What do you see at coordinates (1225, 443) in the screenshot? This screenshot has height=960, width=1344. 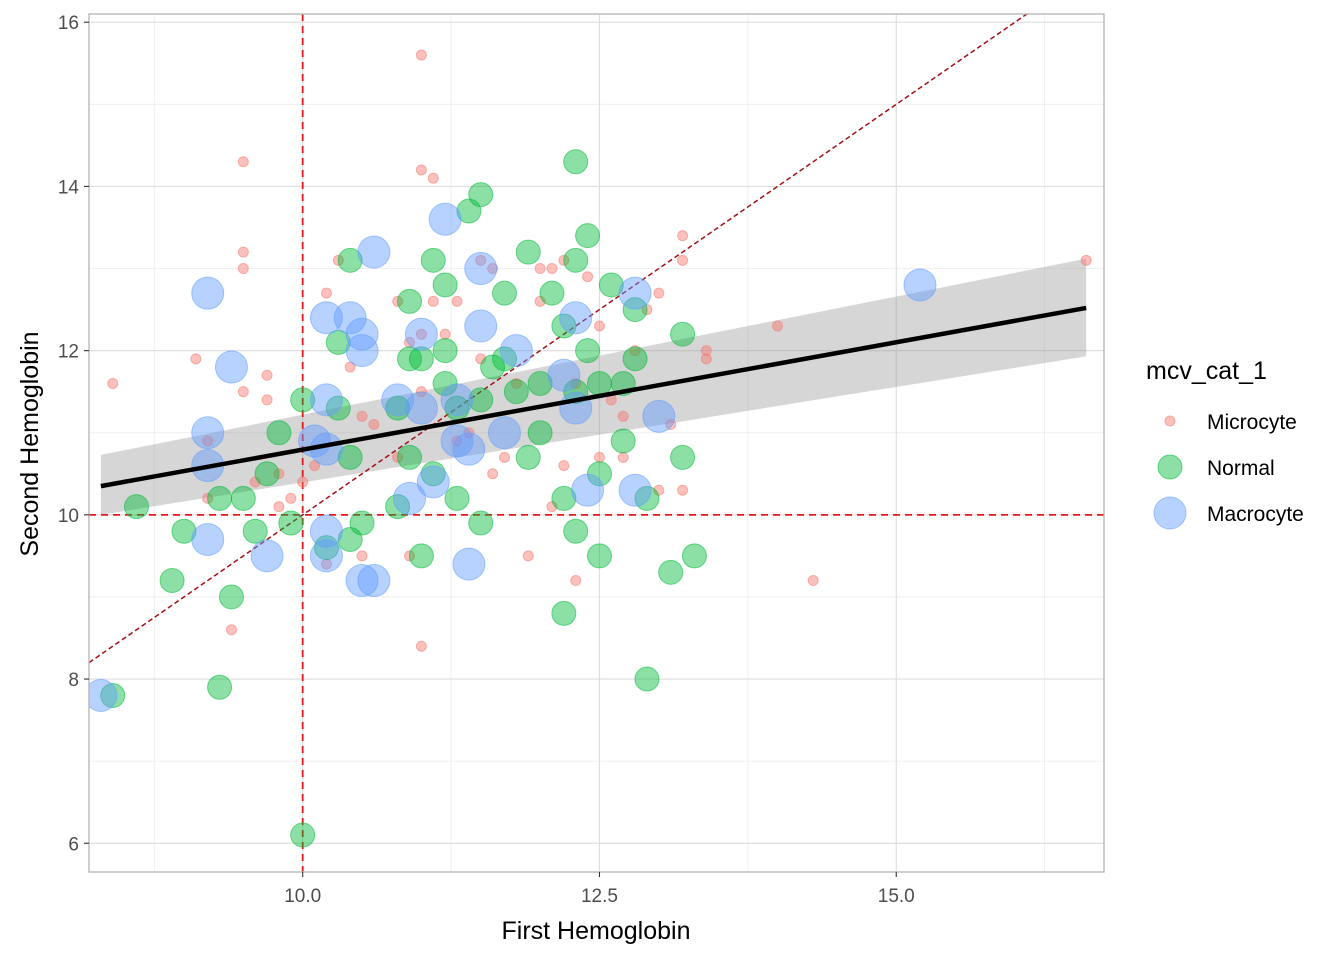 I see `legend: mcv_cat_1 Microcyte Normal Macrocyte` at bounding box center [1225, 443].